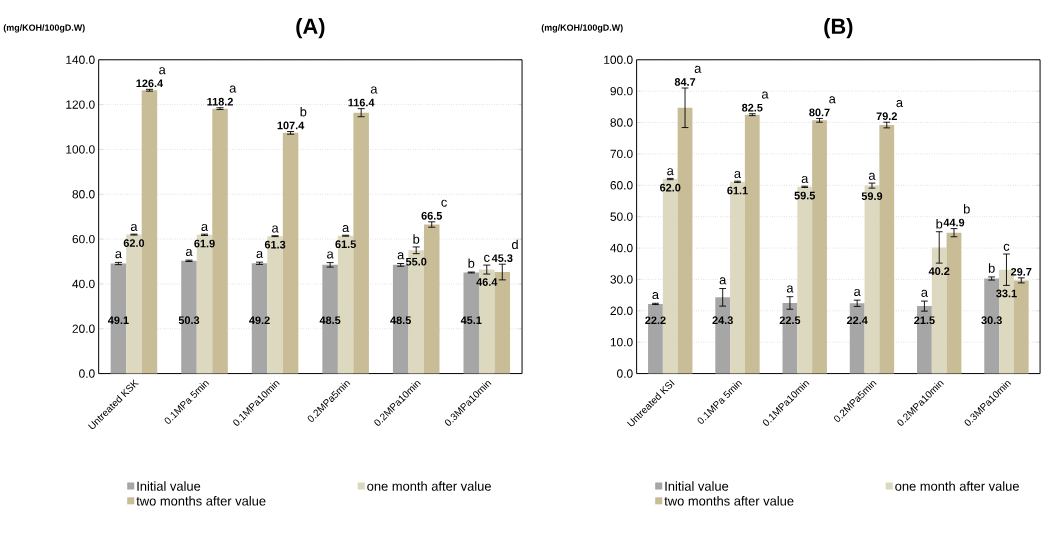  I want to click on data-label: 22.5, so click(790, 320).